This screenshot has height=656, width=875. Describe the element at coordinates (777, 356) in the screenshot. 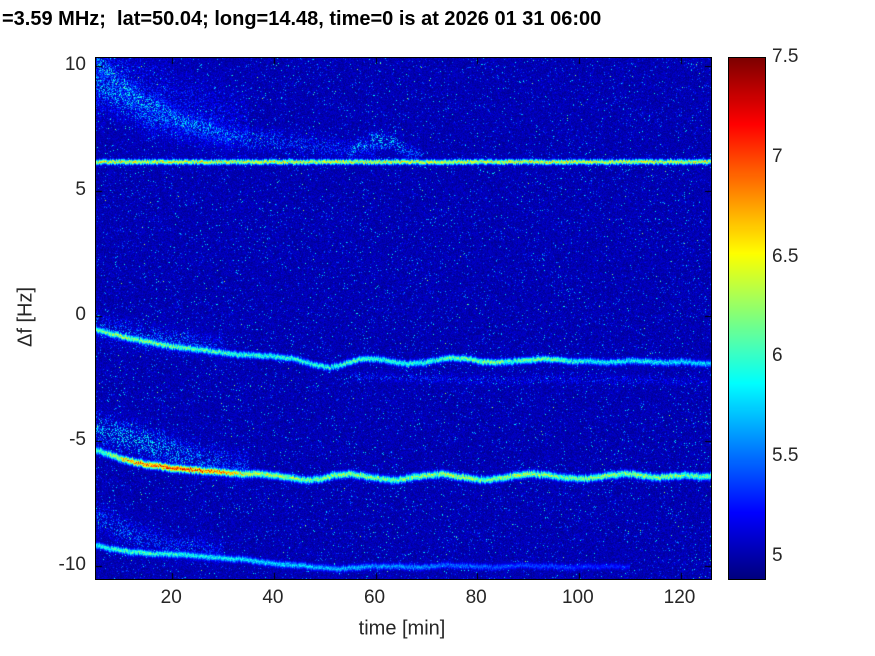

I see `colorbar-tick-label: 6` at that location.